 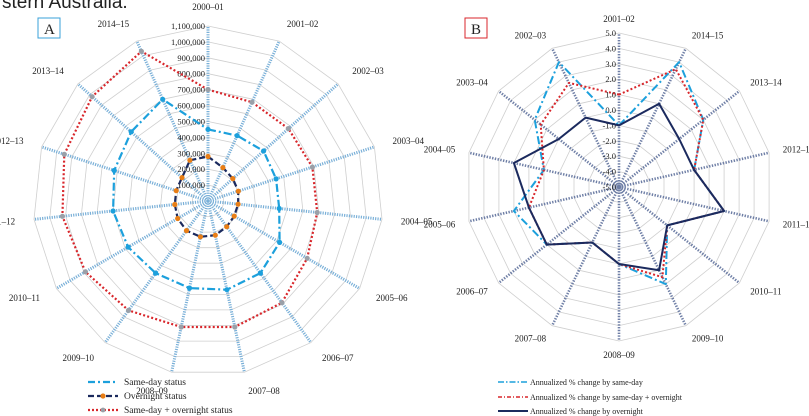 I want to click on category-label: 2003–04, so click(x=409, y=141).